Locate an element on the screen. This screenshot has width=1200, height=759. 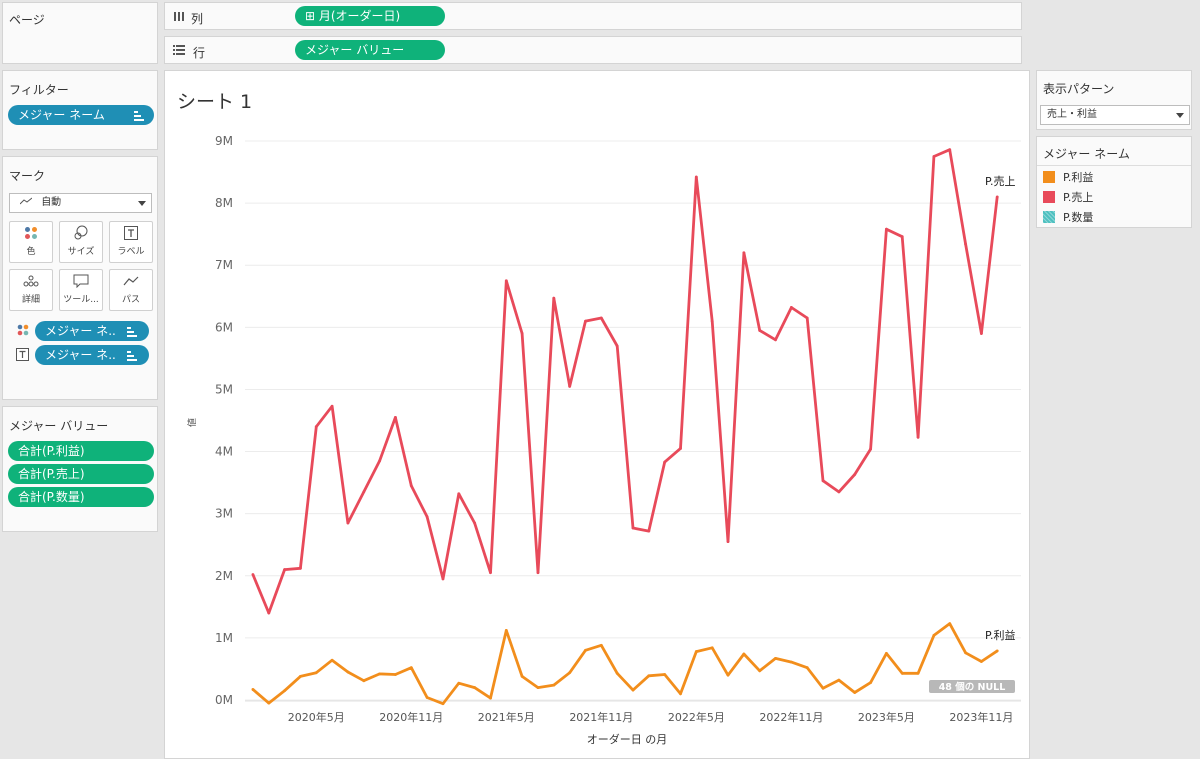
legend-title: メジャー ネーム is located at coordinates (1086, 154).